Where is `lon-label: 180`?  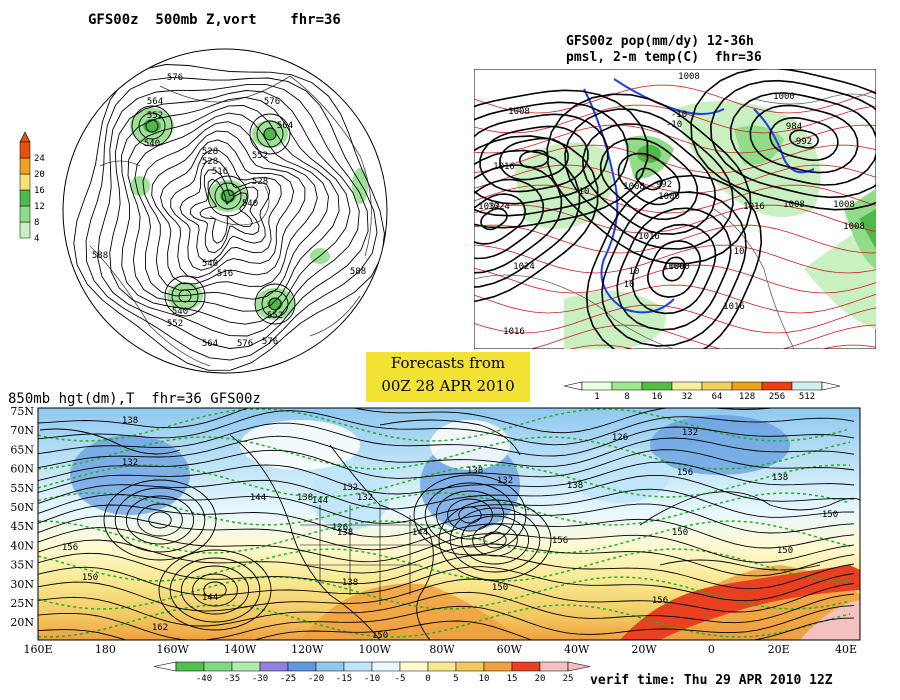
lon-label: 180 is located at coordinates (105, 649).